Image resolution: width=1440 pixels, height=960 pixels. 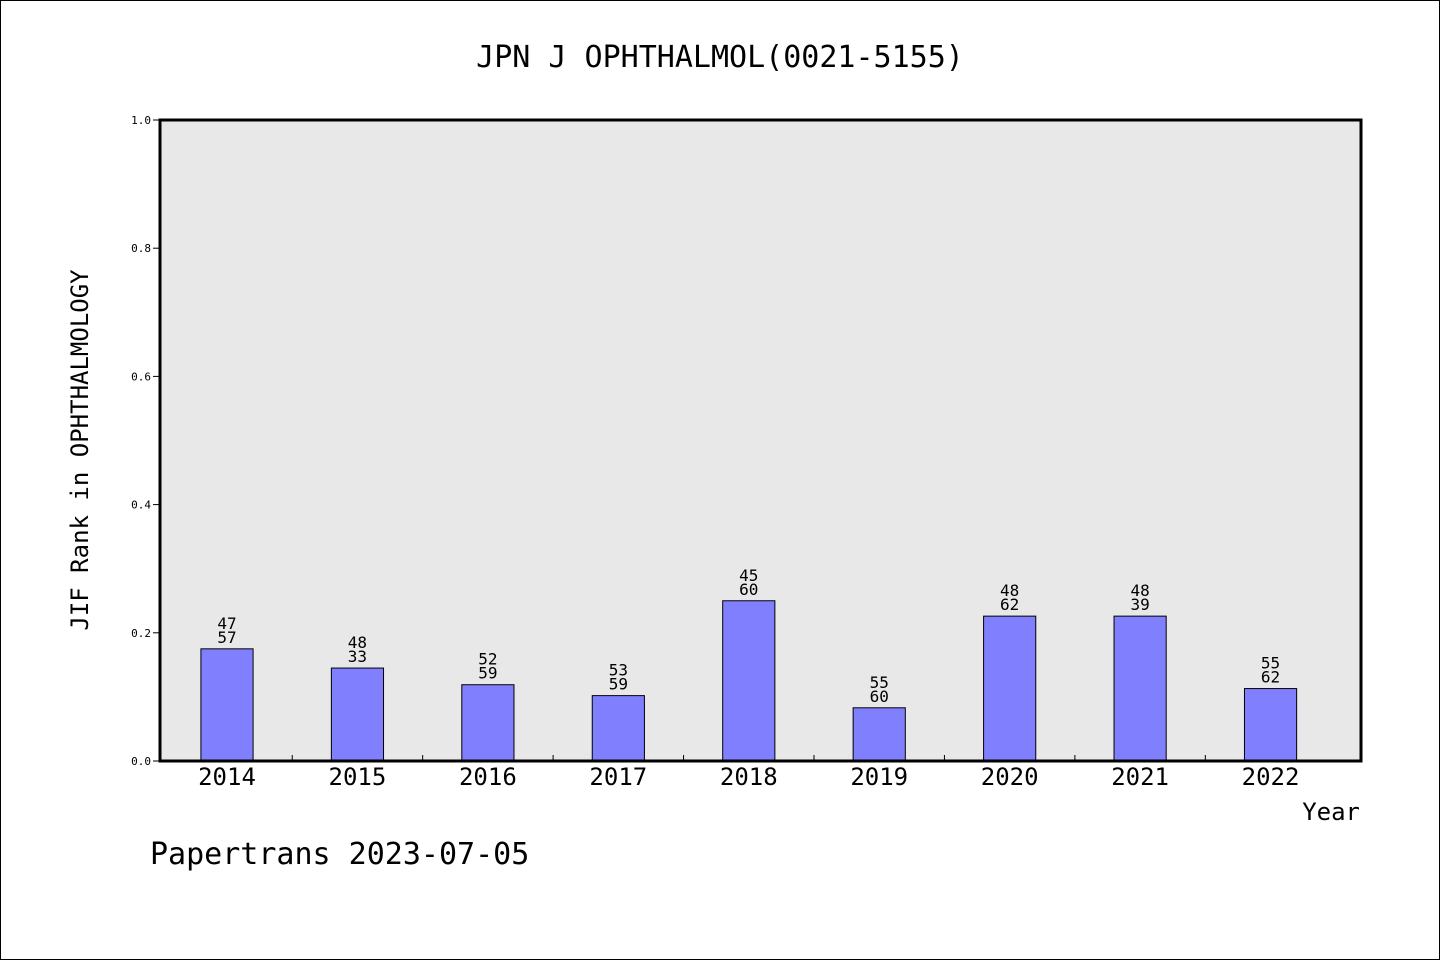 What do you see at coordinates (1139, 604) in the screenshot?
I see `bar-label-bottom-2021: 39` at bounding box center [1139, 604].